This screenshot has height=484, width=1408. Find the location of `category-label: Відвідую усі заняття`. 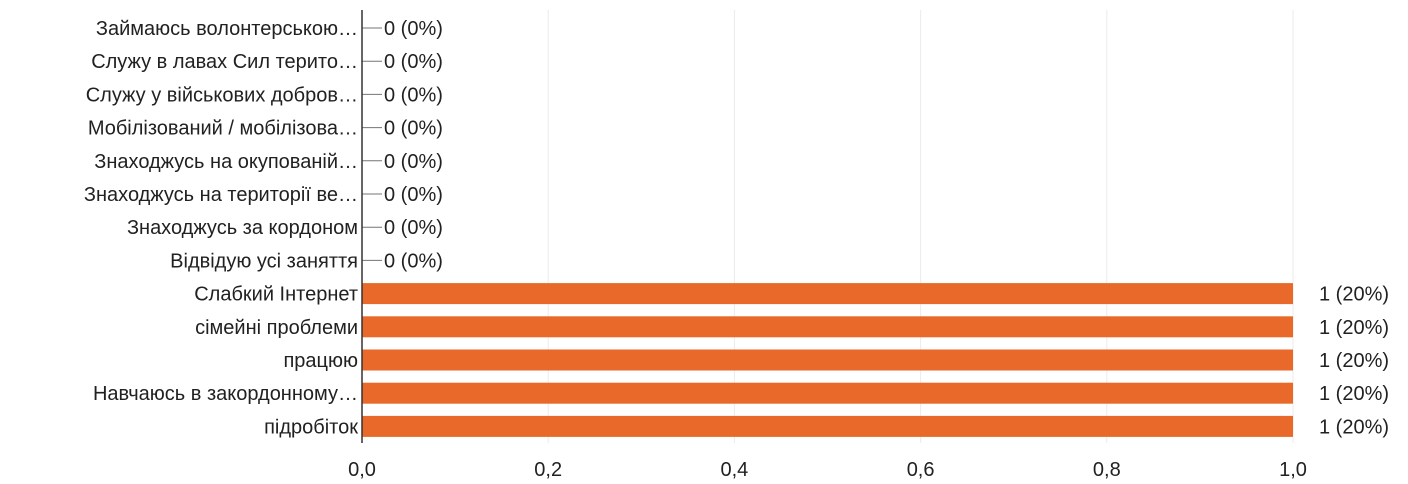

category-label: Відвідую усі заняття is located at coordinates (264, 261).